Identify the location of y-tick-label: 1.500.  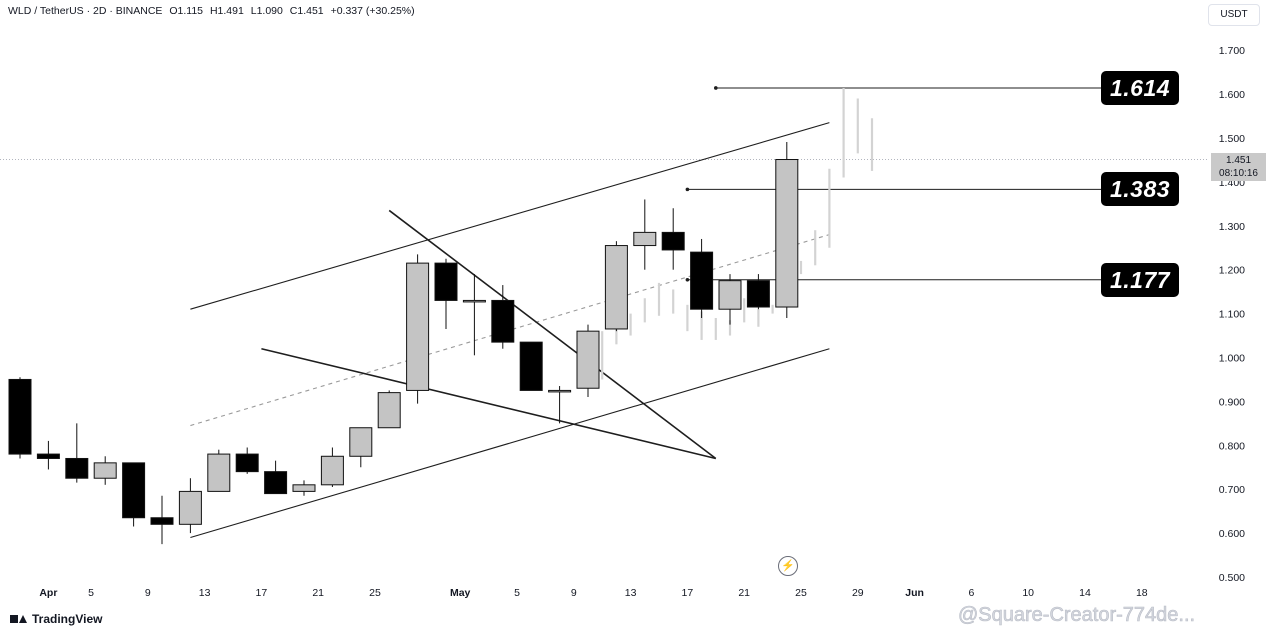
(1232, 139).